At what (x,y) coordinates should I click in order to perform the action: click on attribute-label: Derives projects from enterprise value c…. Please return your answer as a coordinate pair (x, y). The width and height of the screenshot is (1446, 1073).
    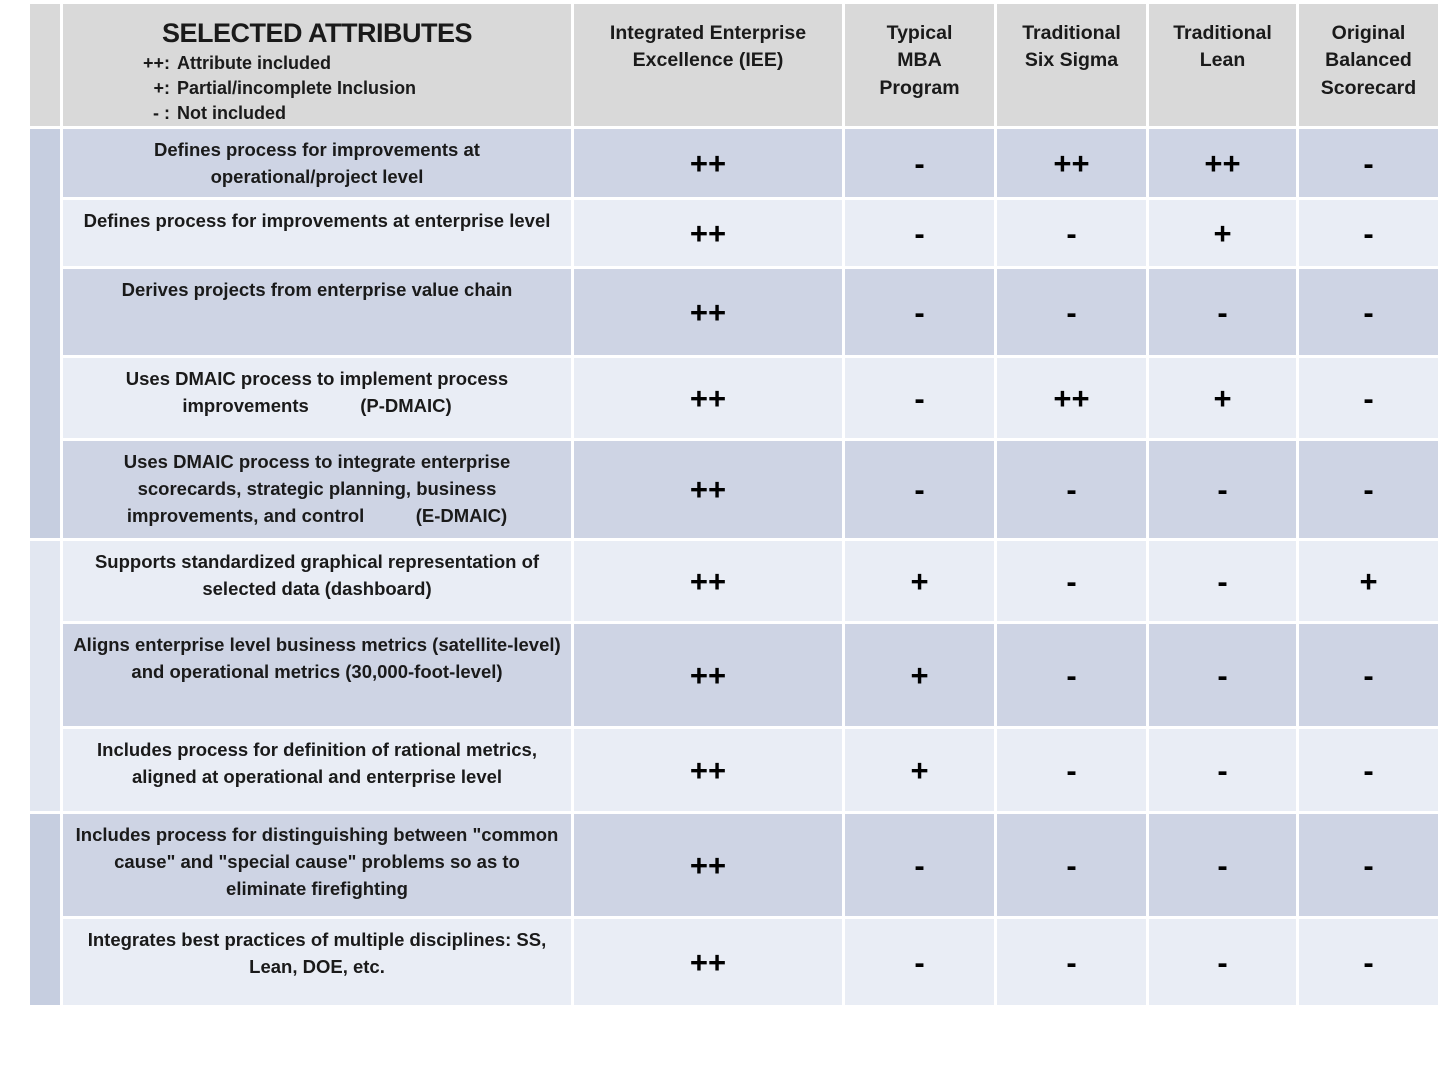
    Looking at the image, I should click on (317, 312).